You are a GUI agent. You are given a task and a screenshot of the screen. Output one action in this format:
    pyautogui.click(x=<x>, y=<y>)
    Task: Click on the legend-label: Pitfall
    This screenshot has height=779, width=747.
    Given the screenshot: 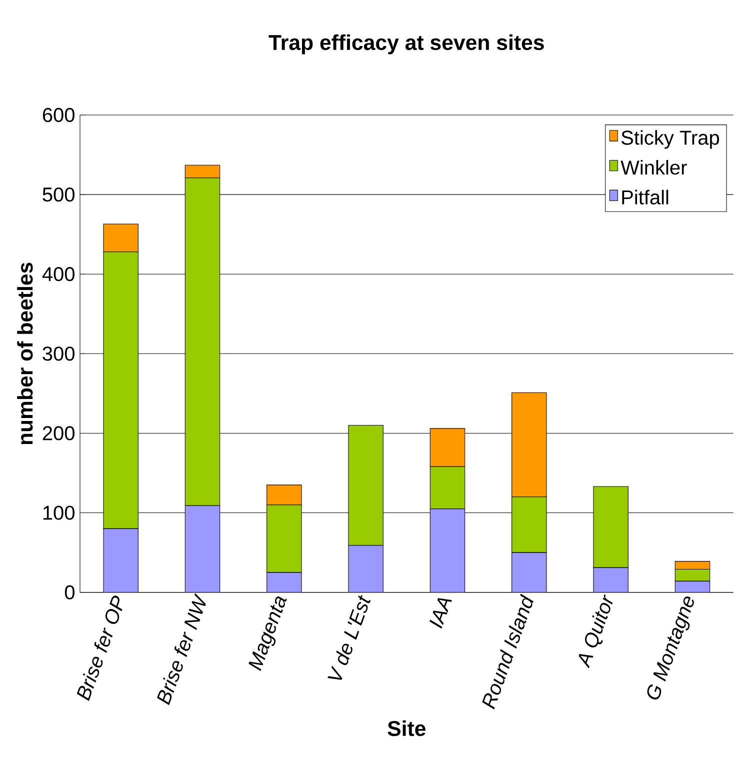 What is the action you would take?
    pyautogui.click(x=645, y=197)
    